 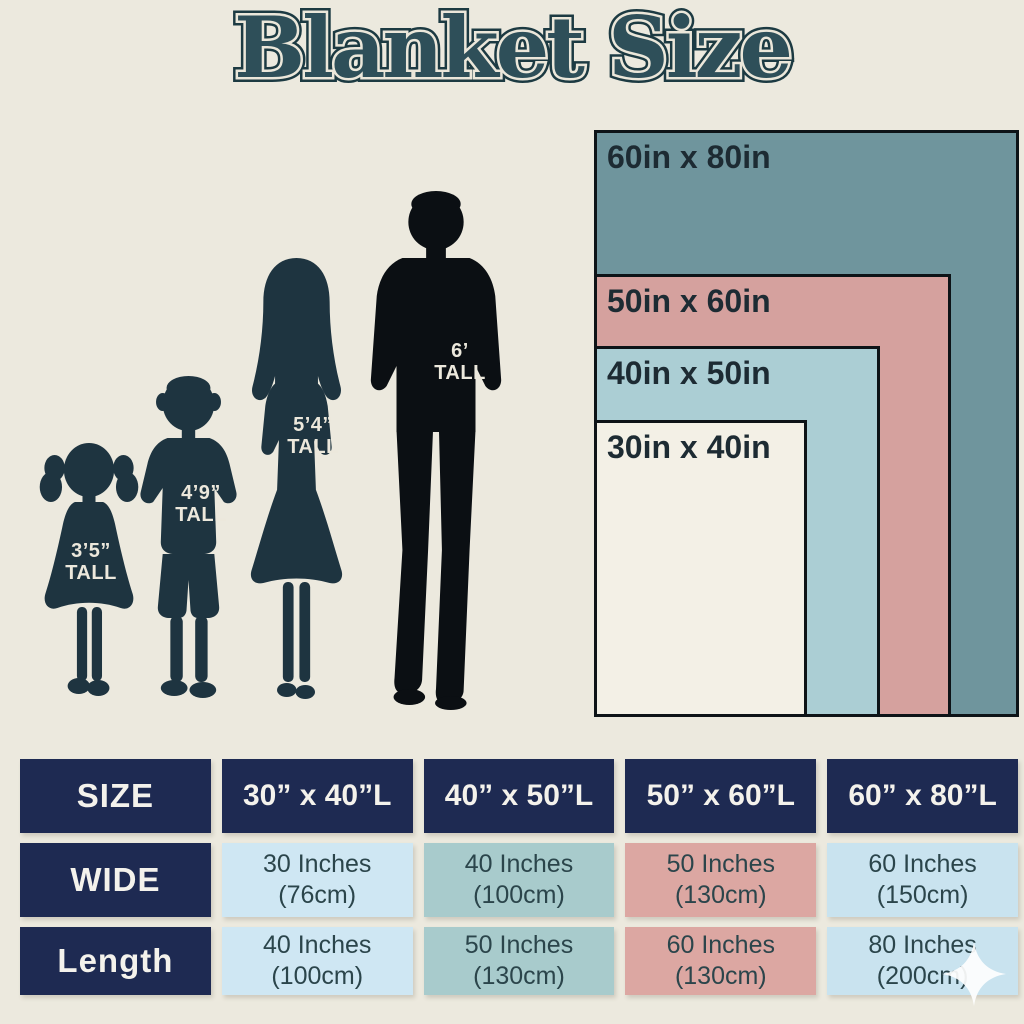 What do you see at coordinates (317, 864) in the screenshot?
I see `cell-line: 30 Inches` at bounding box center [317, 864].